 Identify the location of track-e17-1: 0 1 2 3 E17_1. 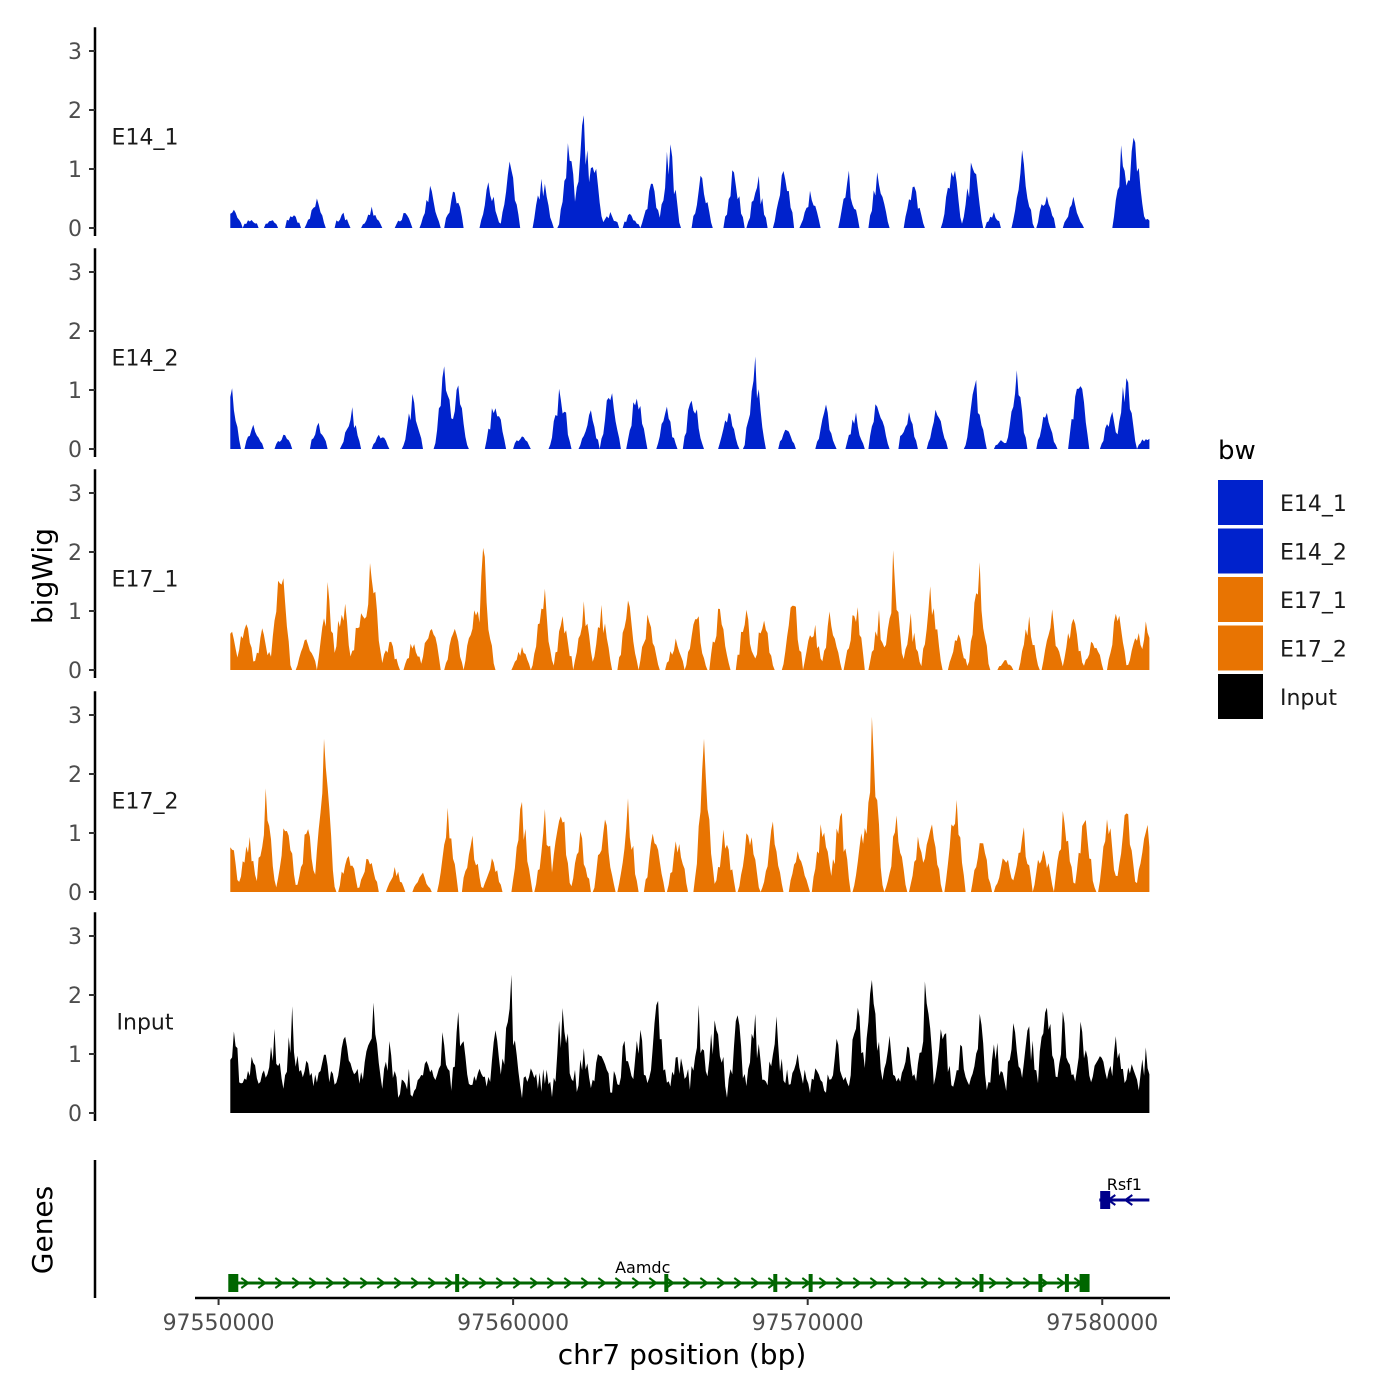
(609, 576).